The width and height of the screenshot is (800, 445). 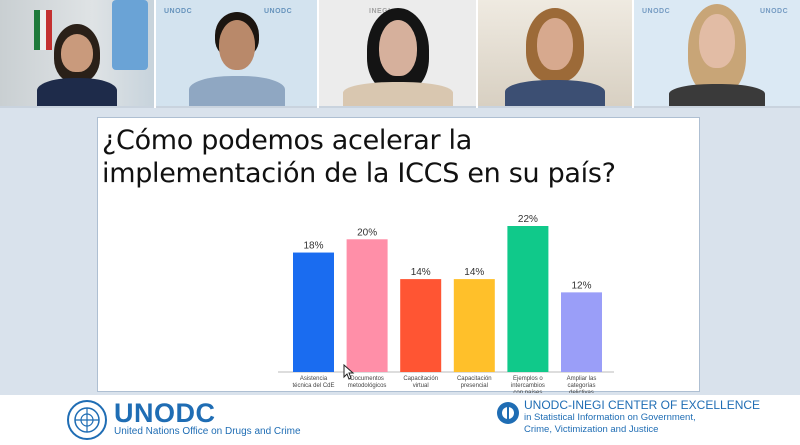 I want to click on category-label: Ejemplos o, so click(x=528, y=379).